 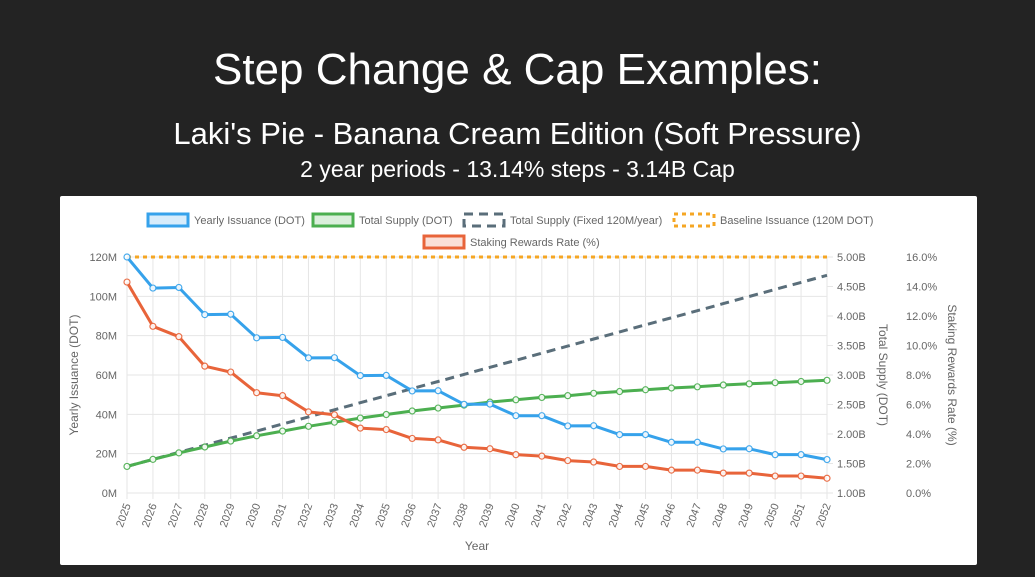 What do you see at coordinates (477, 546) in the screenshot?
I see `x-axis-title: Year` at bounding box center [477, 546].